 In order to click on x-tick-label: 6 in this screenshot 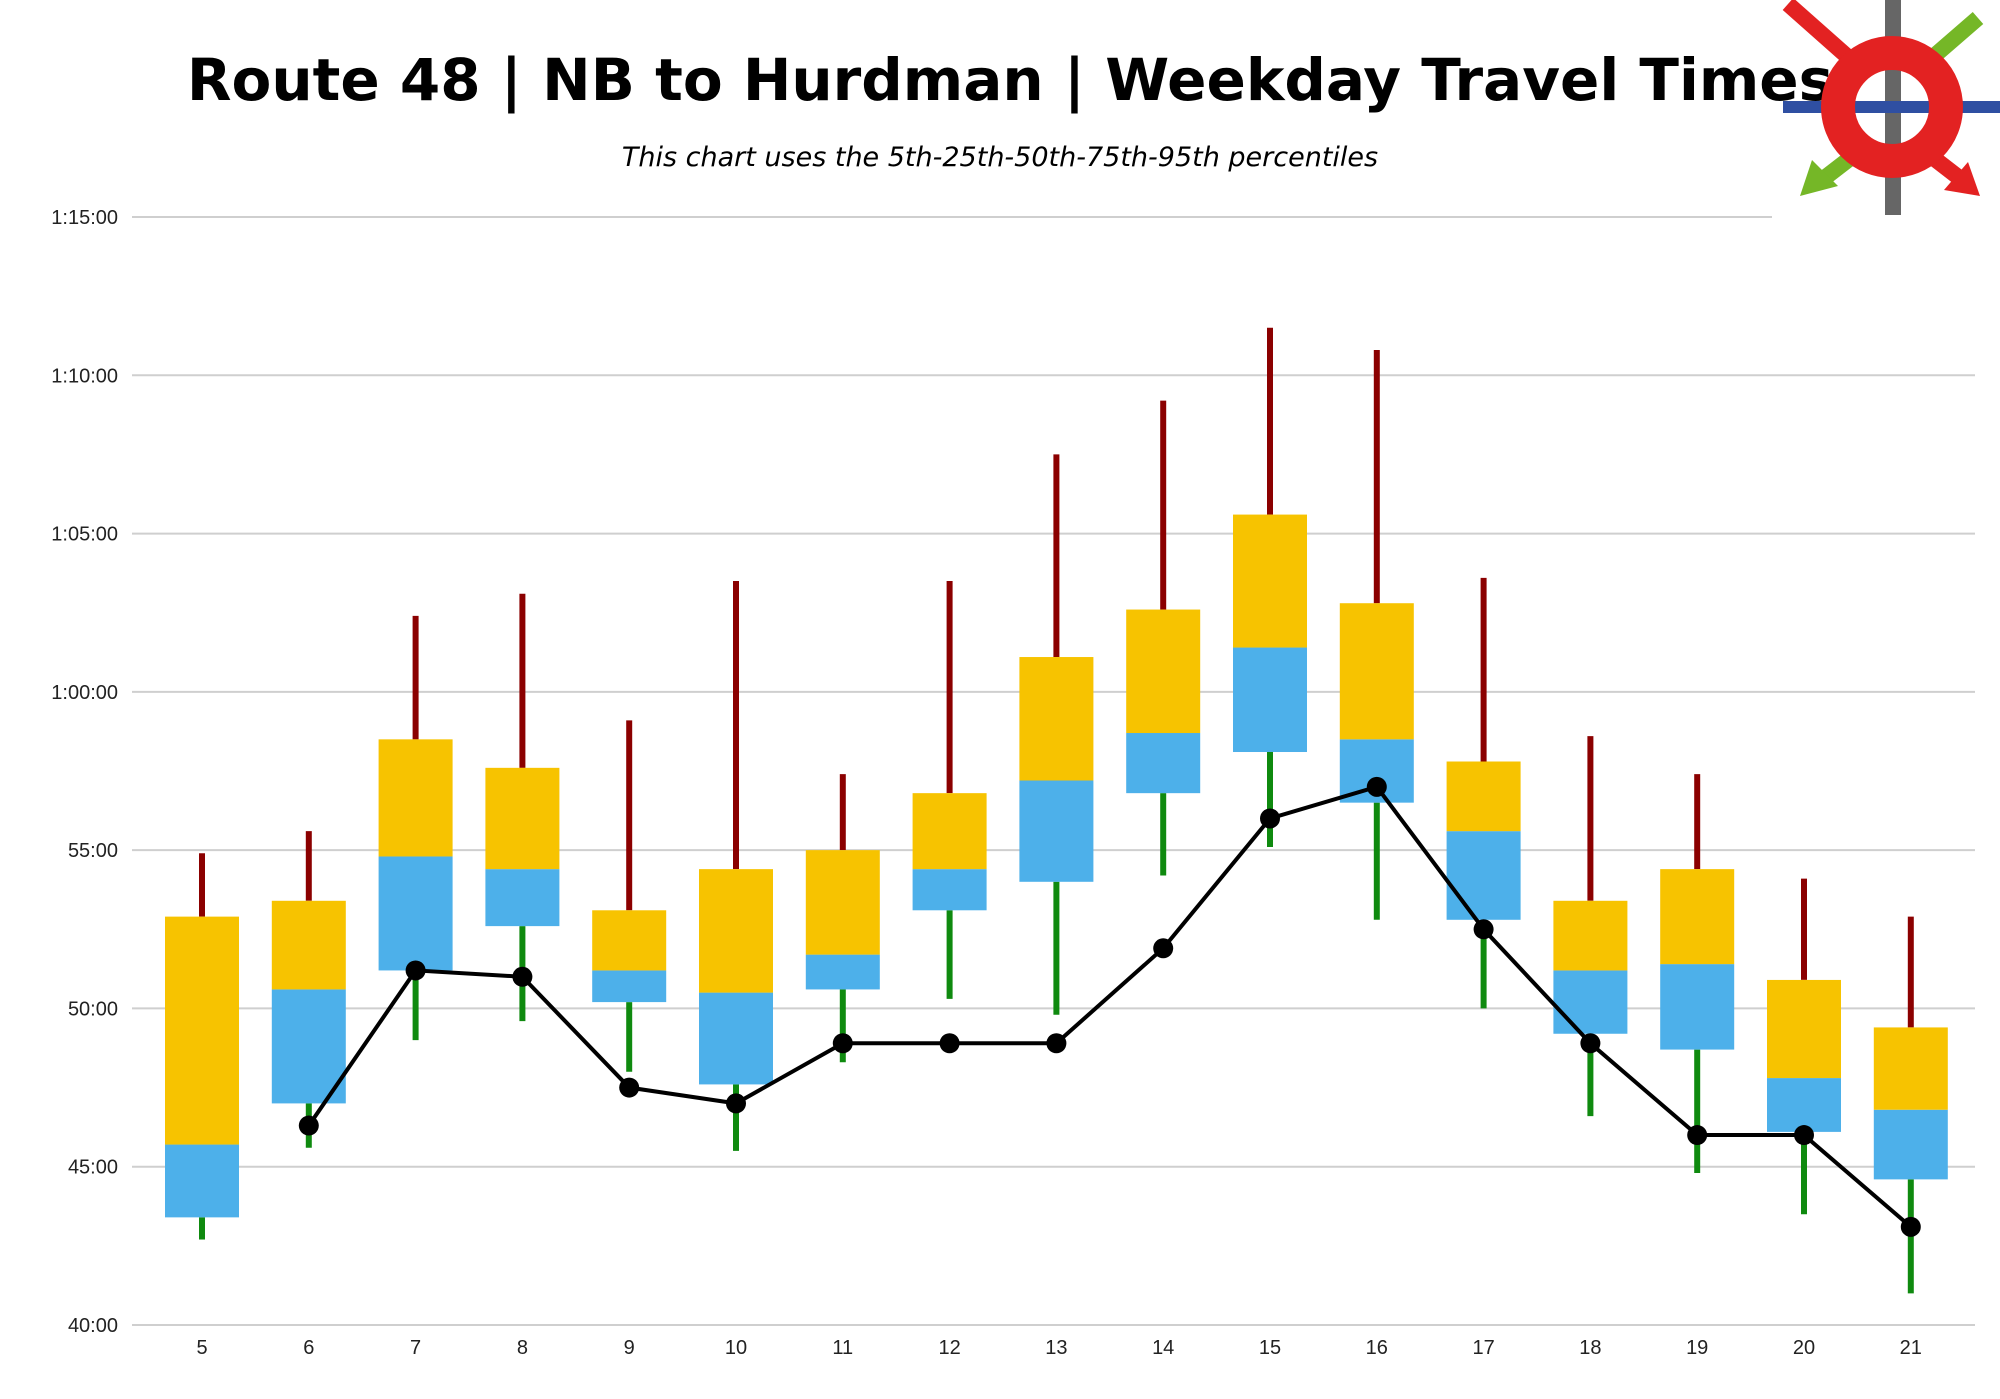, I will do `click(308, 1348)`.